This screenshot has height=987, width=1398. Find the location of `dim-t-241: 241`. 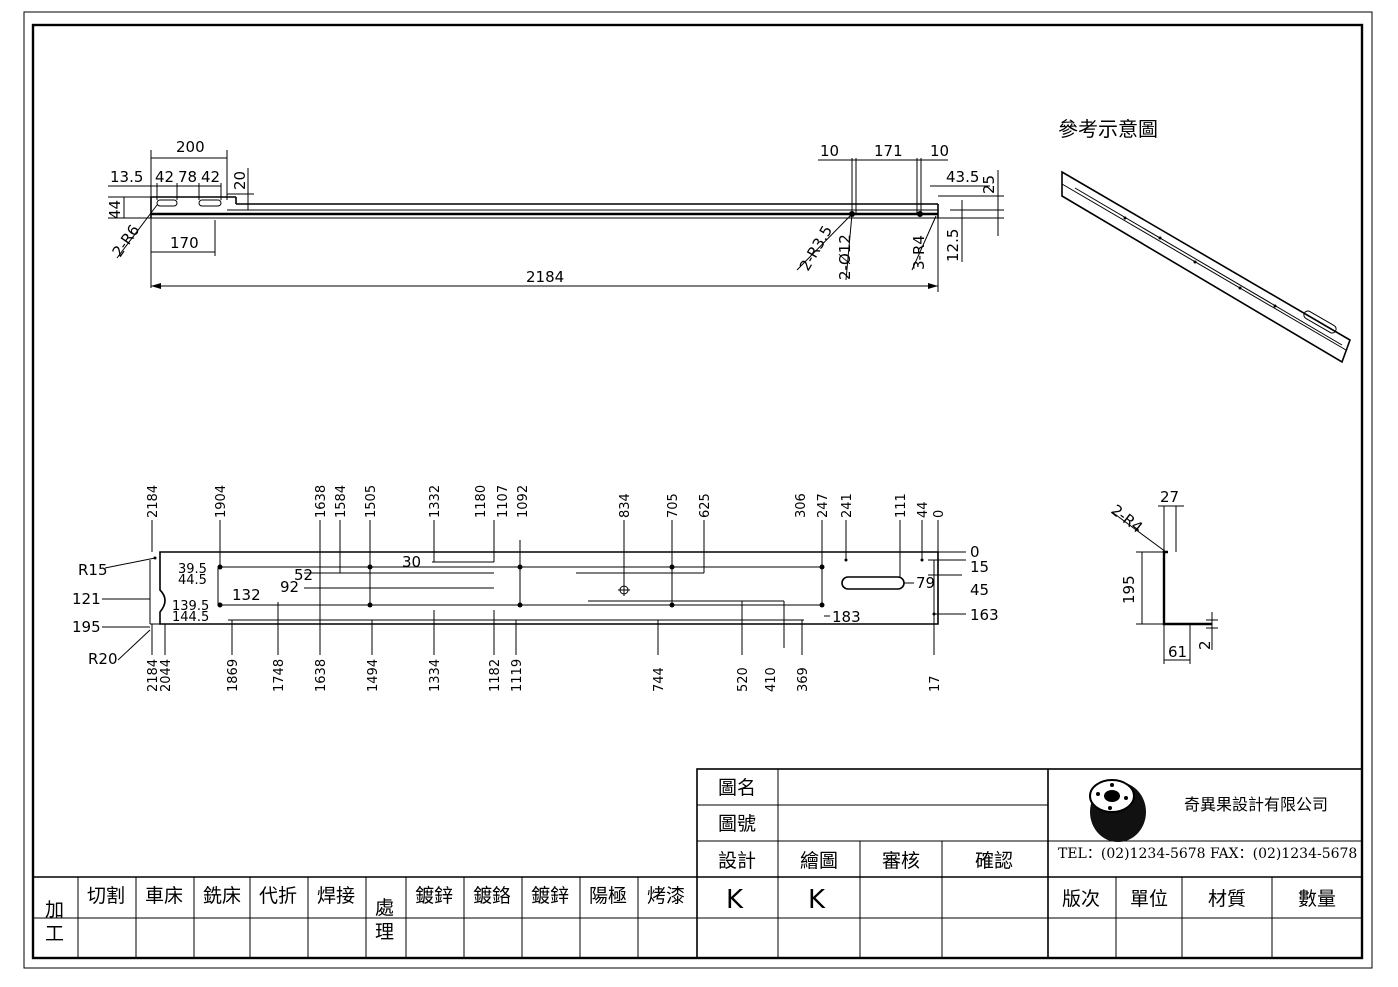

dim-t-241: 241 is located at coordinates (847, 505).